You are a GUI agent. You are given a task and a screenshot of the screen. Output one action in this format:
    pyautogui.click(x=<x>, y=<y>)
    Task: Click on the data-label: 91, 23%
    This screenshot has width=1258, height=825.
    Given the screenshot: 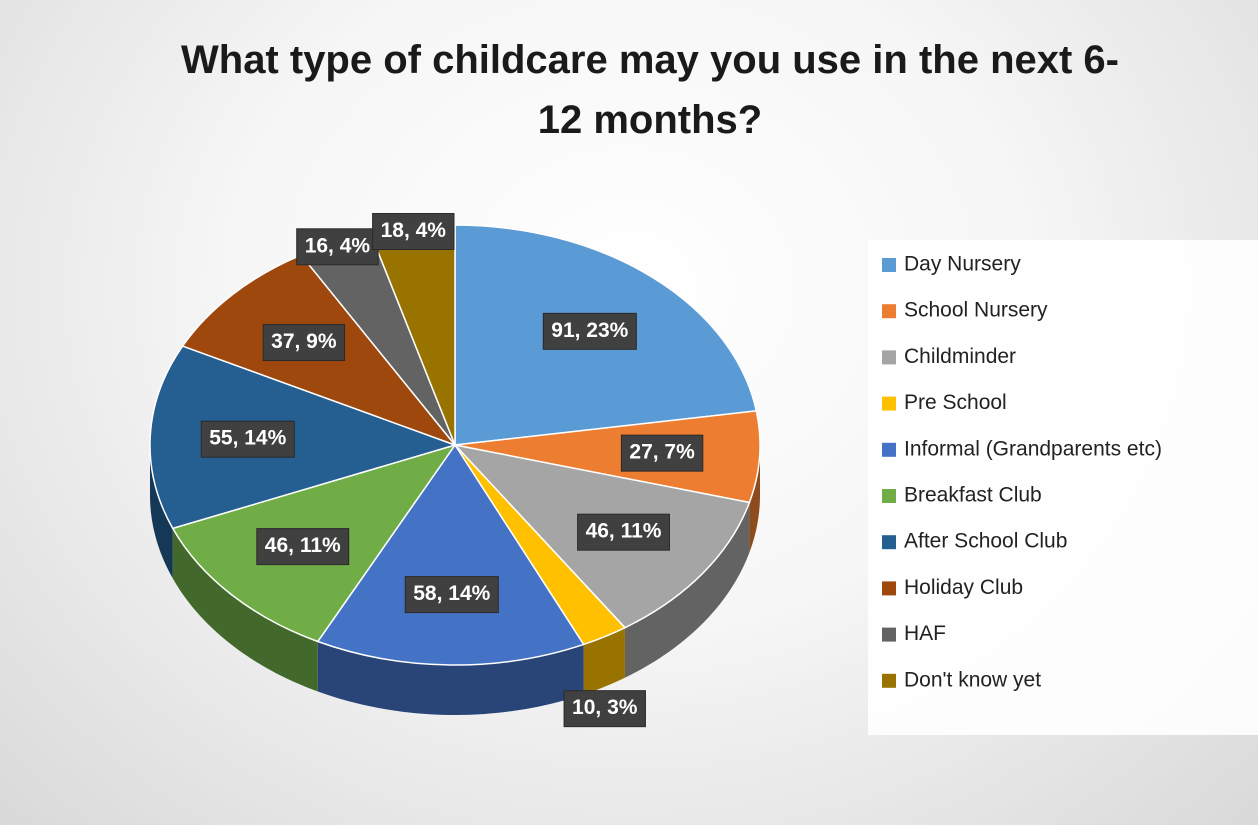 What is the action you would take?
    pyautogui.click(x=589, y=331)
    